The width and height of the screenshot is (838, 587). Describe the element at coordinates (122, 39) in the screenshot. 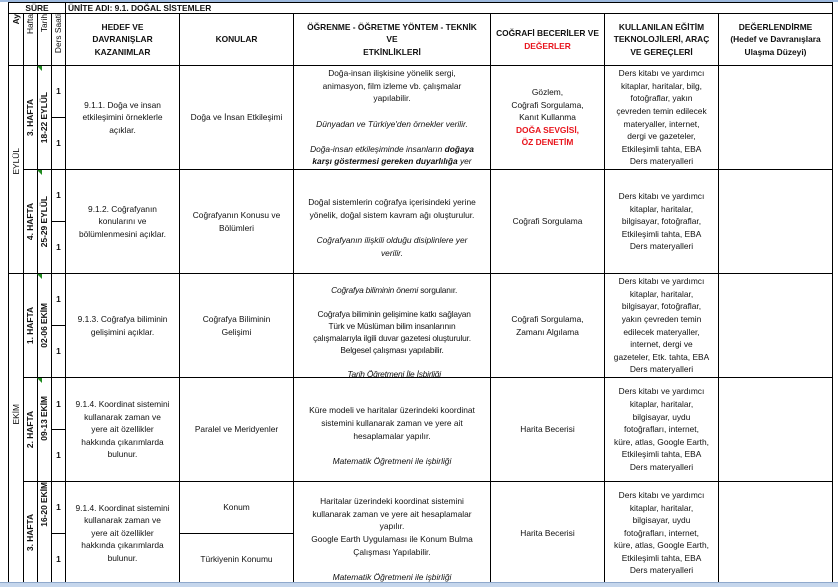

I see `col-header-kazanimlar: HEDEF VE DAVRANIŞLAR KAZANIMLAR` at that location.